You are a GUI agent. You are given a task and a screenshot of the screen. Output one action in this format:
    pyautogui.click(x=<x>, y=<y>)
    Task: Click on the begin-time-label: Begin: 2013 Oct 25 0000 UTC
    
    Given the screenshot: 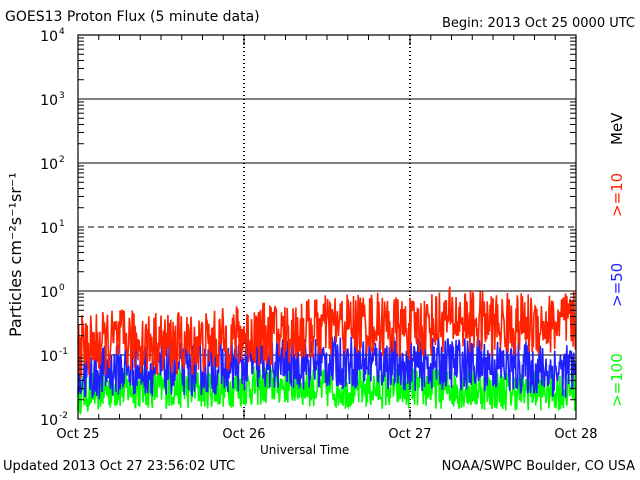 What is the action you would take?
    pyautogui.click(x=538, y=23)
    